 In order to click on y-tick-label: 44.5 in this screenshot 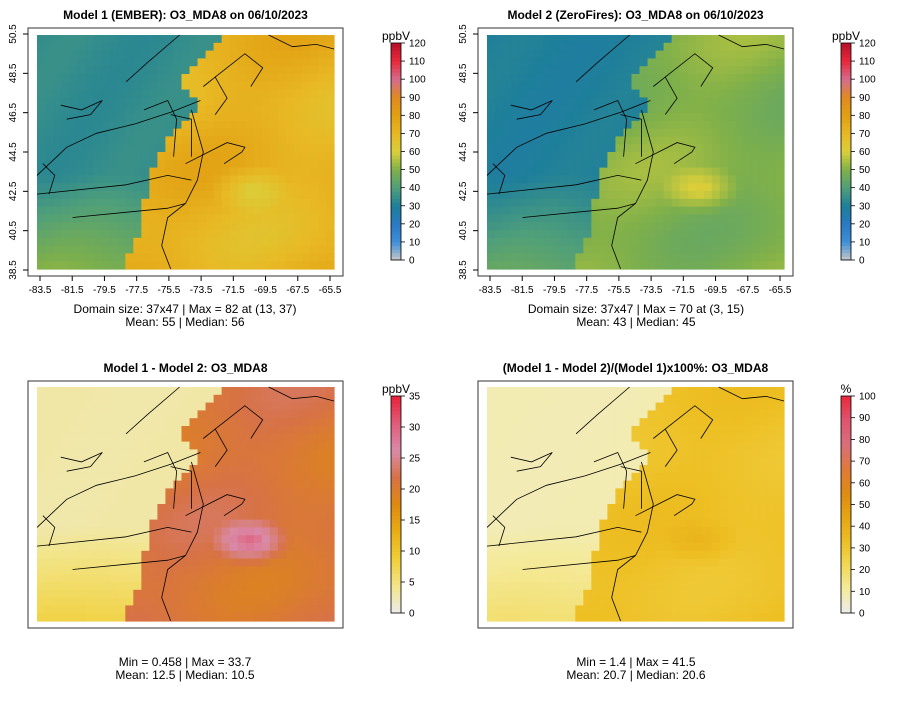, I will do `click(13, 152)`.